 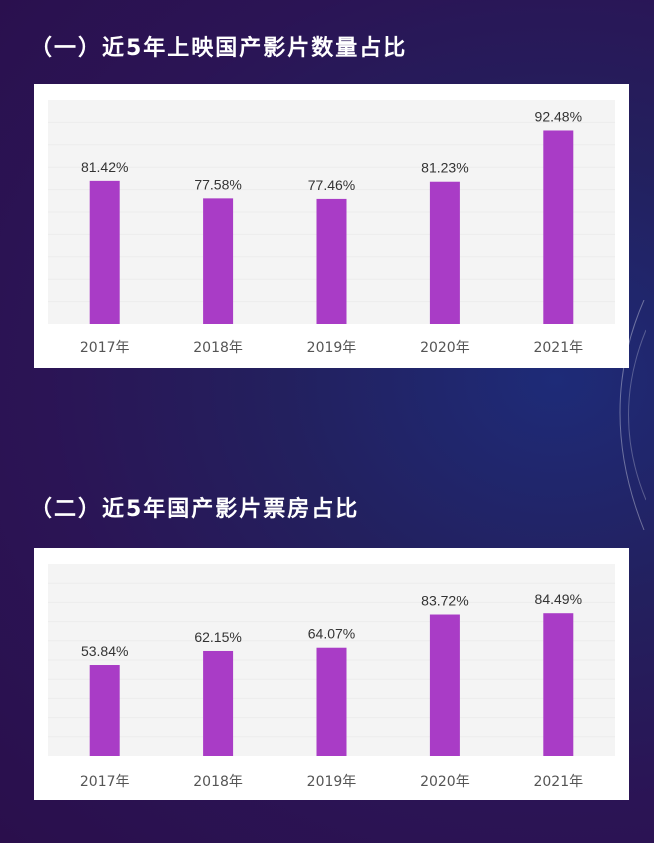 I want to click on chart1-tick-1: 2018年, so click(x=218, y=348).